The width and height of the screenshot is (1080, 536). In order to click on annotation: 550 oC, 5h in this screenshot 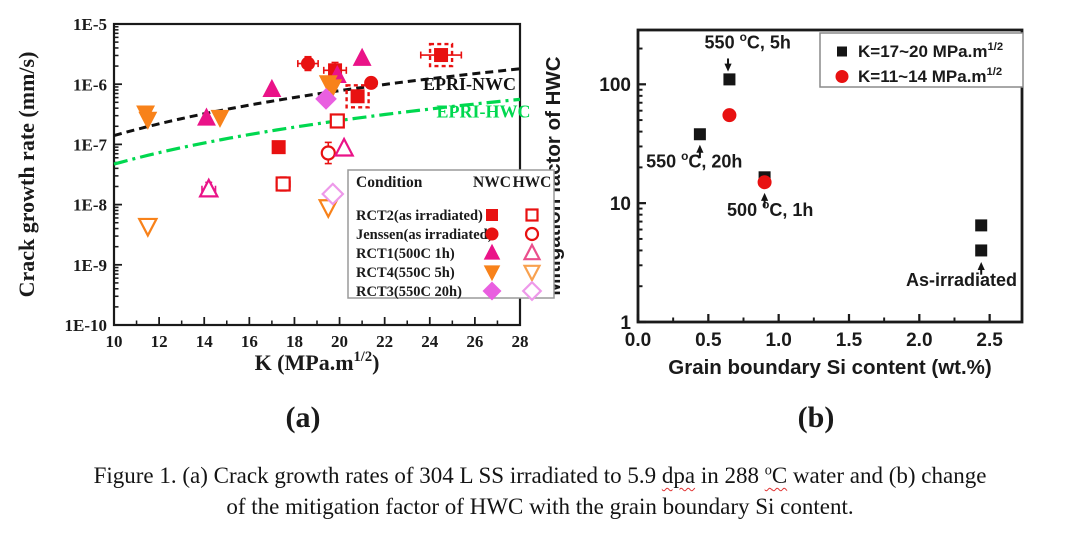, I will do `click(748, 51)`.